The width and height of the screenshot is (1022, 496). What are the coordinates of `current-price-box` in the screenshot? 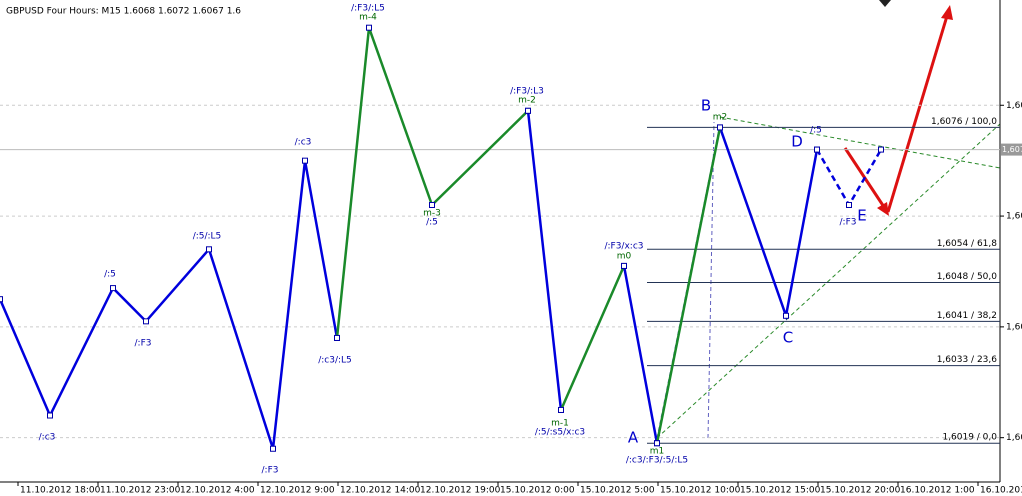 It's located at (1011, 149).